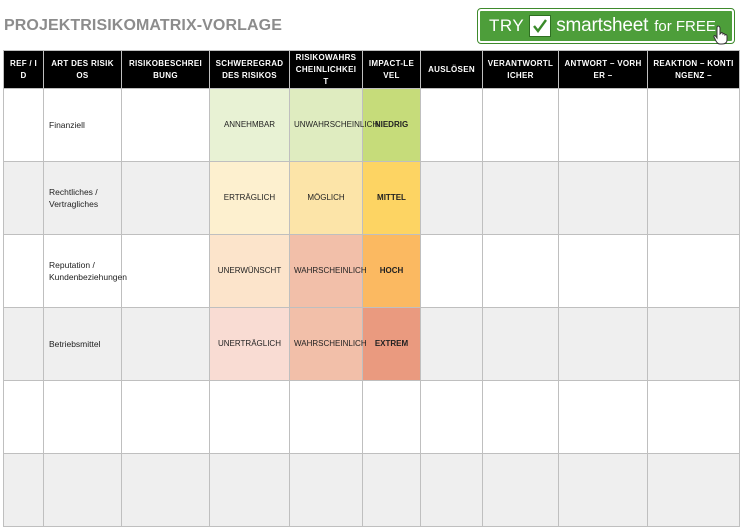 The height and width of the screenshot is (532, 747). What do you see at coordinates (82, 69) in the screenshot?
I see `column-header: ART DES RISIKOS` at bounding box center [82, 69].